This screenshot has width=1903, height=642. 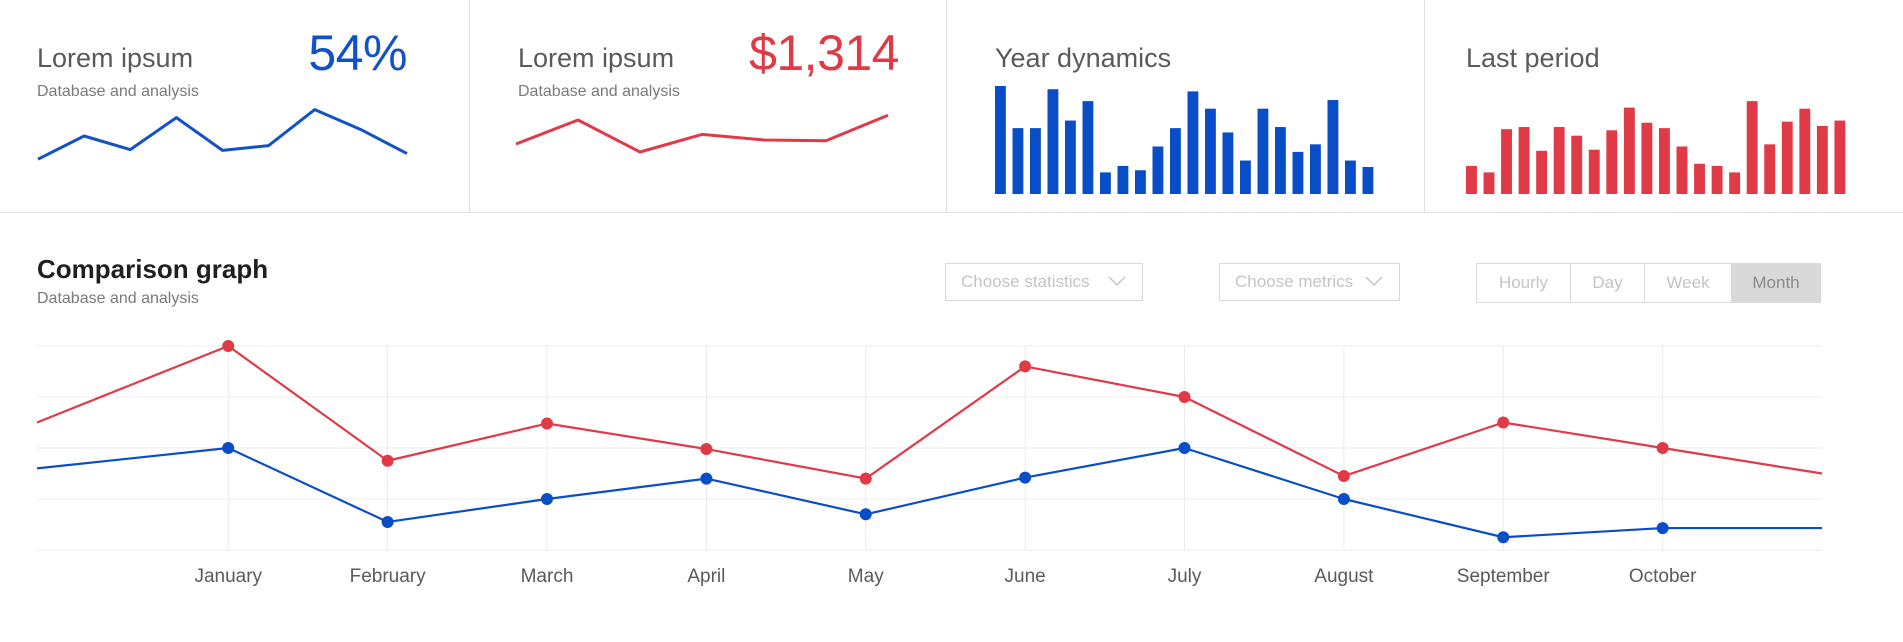 I want to click on x-tick-label: February, so click(x=388, y=576).